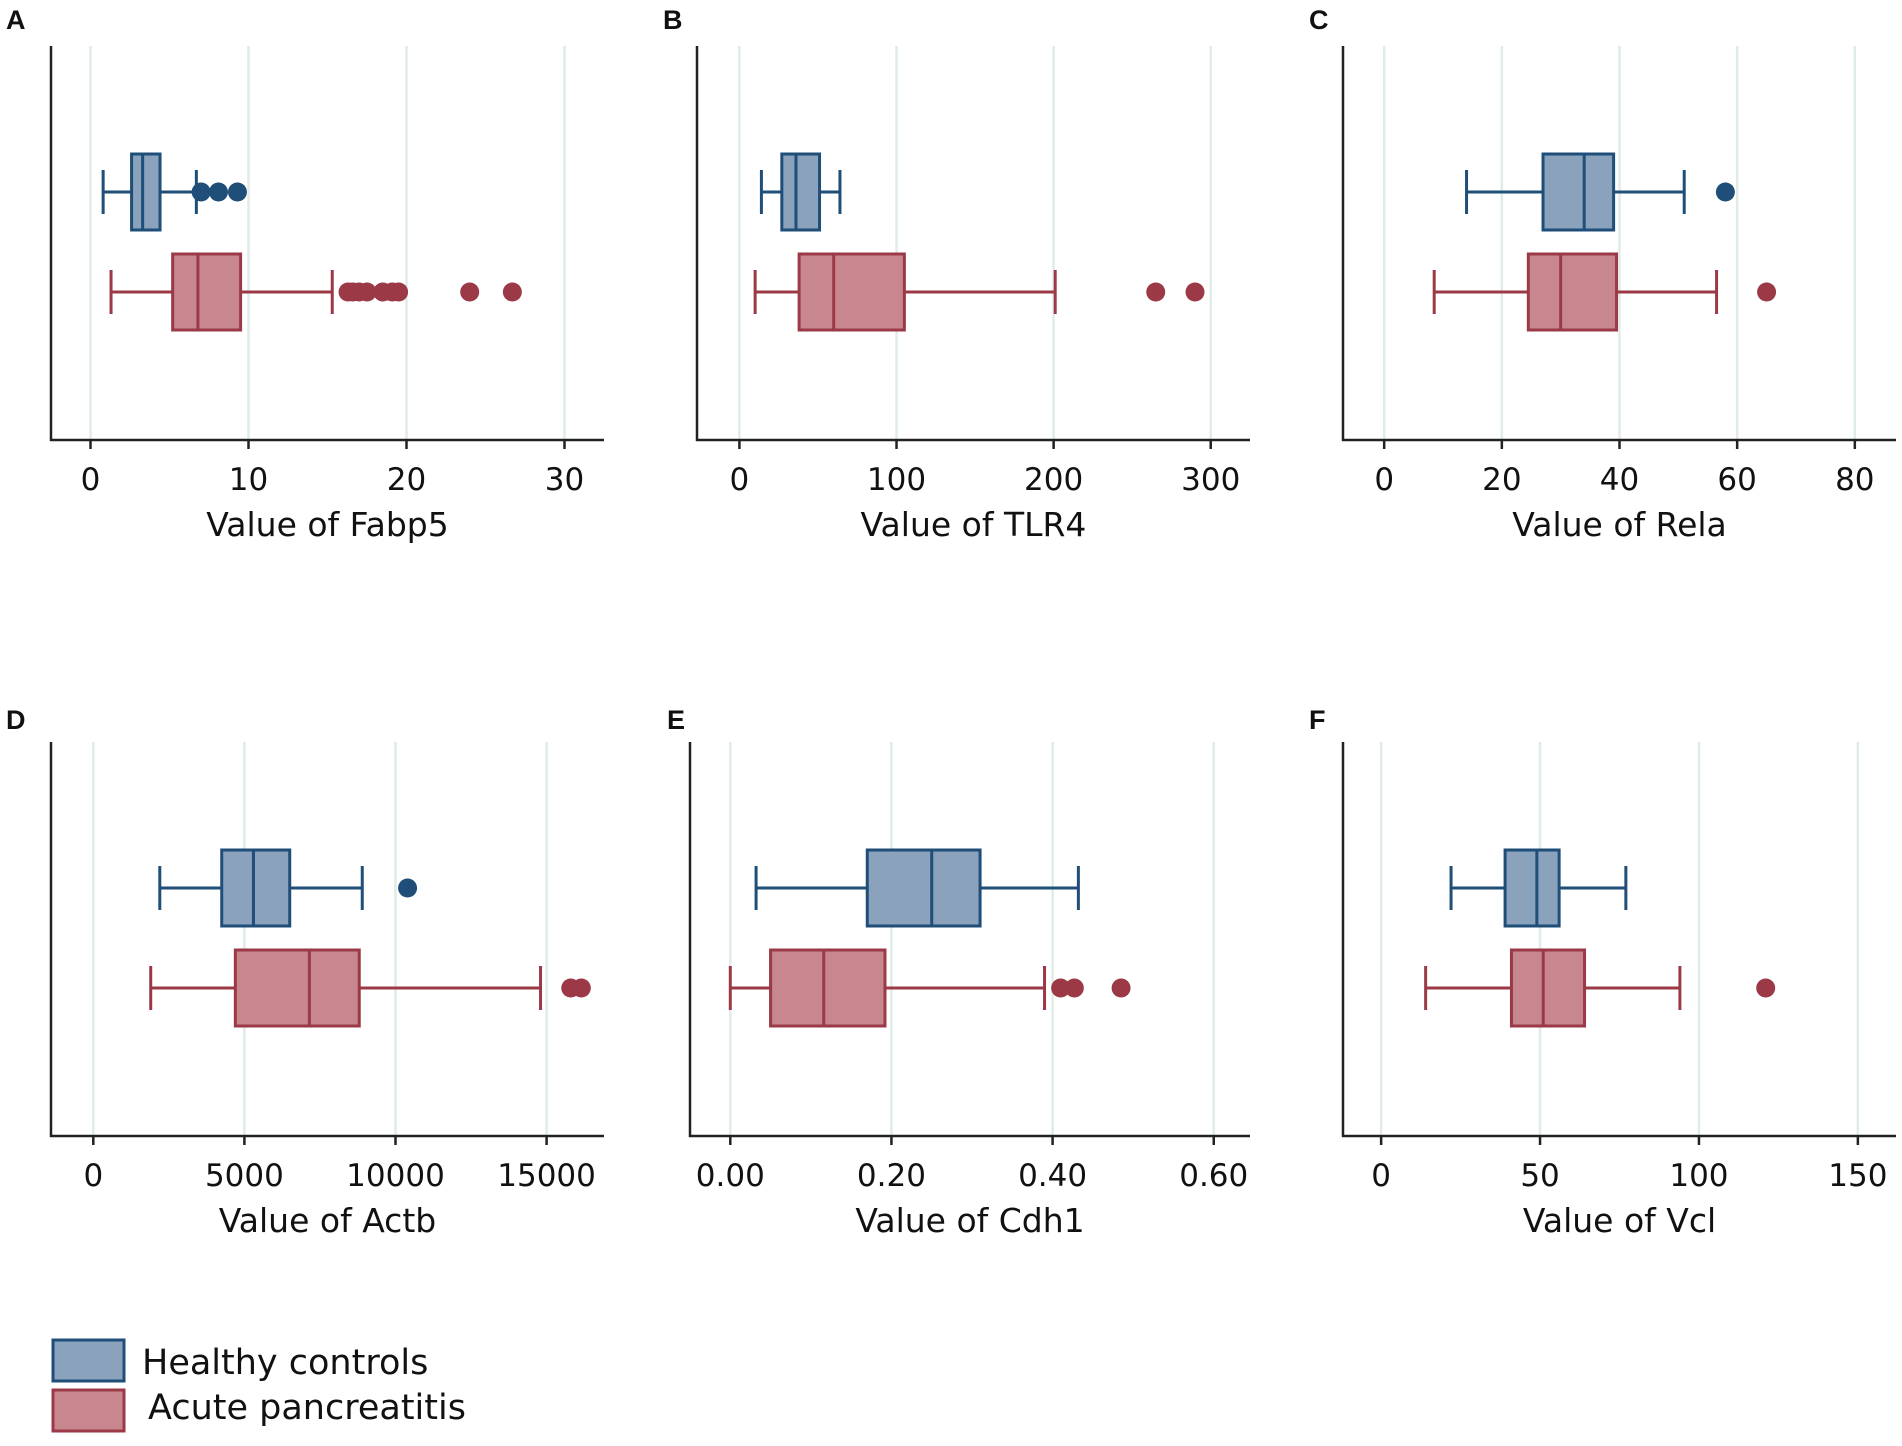 This screenshot has width=1902, height=1446. I want to click on box-f-ap, so click(1548, 988).